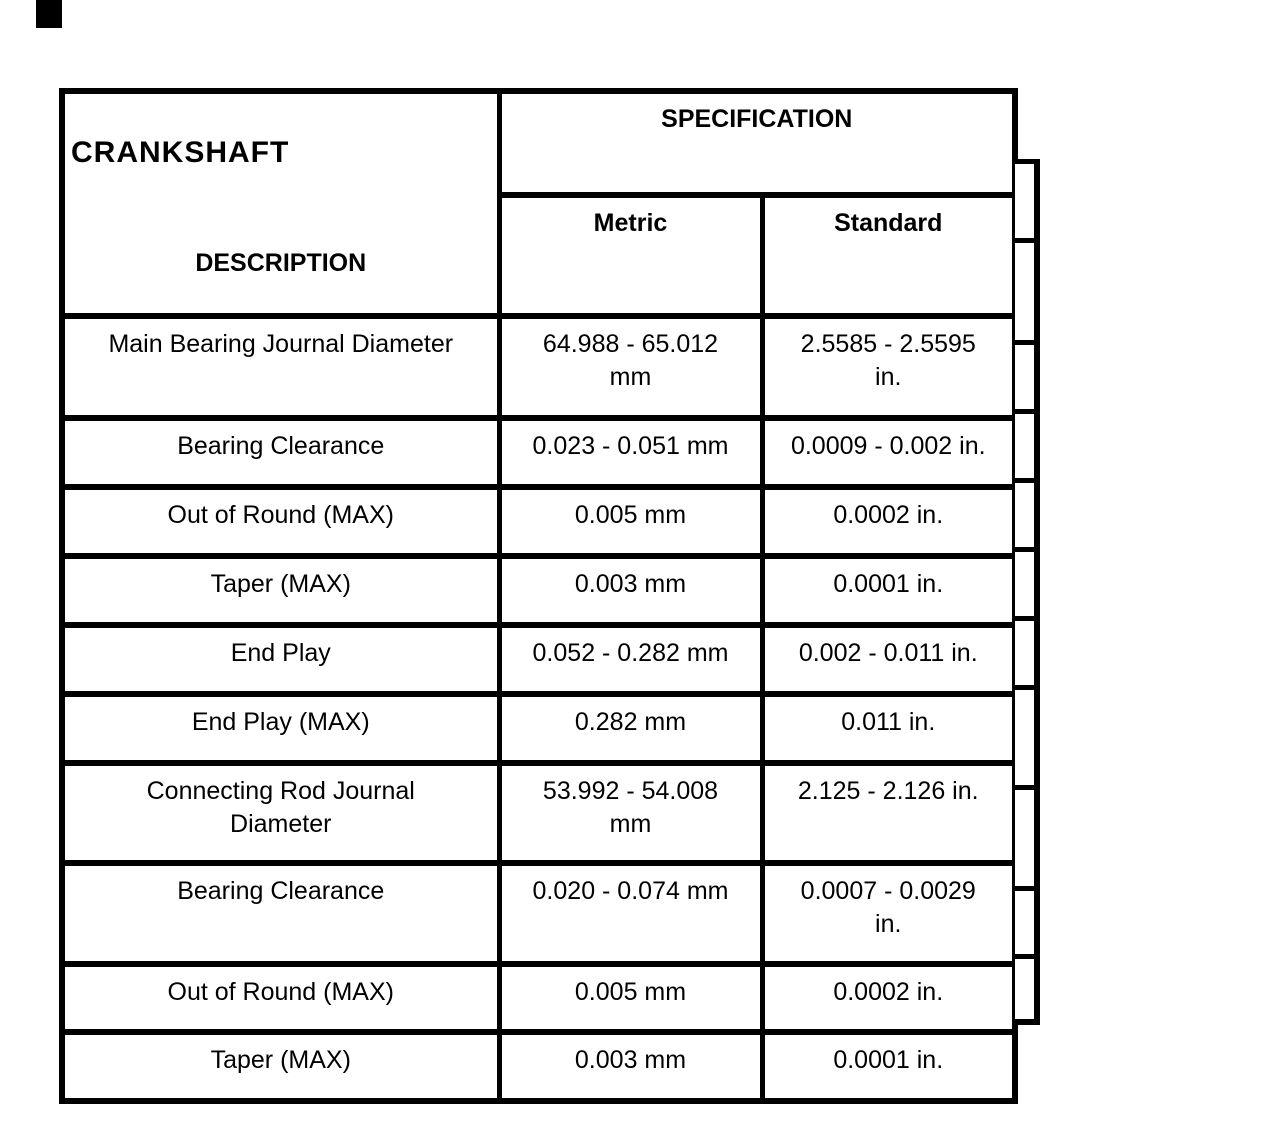  What do you see at coordinates (888, 728) in the screenshot?
I see `standard-value-cell: 0.011 in.` at bounding box center [888, 728].